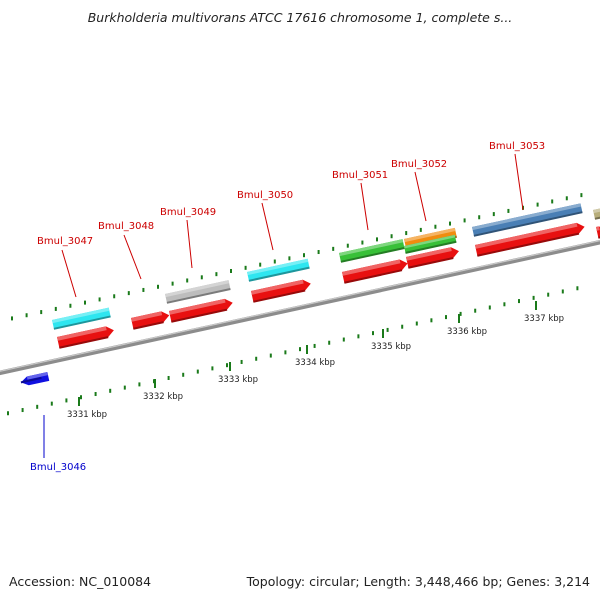 This screenshot has height=600, width=600. What do you see at coordinates (265, 195) in the screenshot?
I see `gene-label-bmul-3050: Bmul_3050` at bounding box center [265, 195].